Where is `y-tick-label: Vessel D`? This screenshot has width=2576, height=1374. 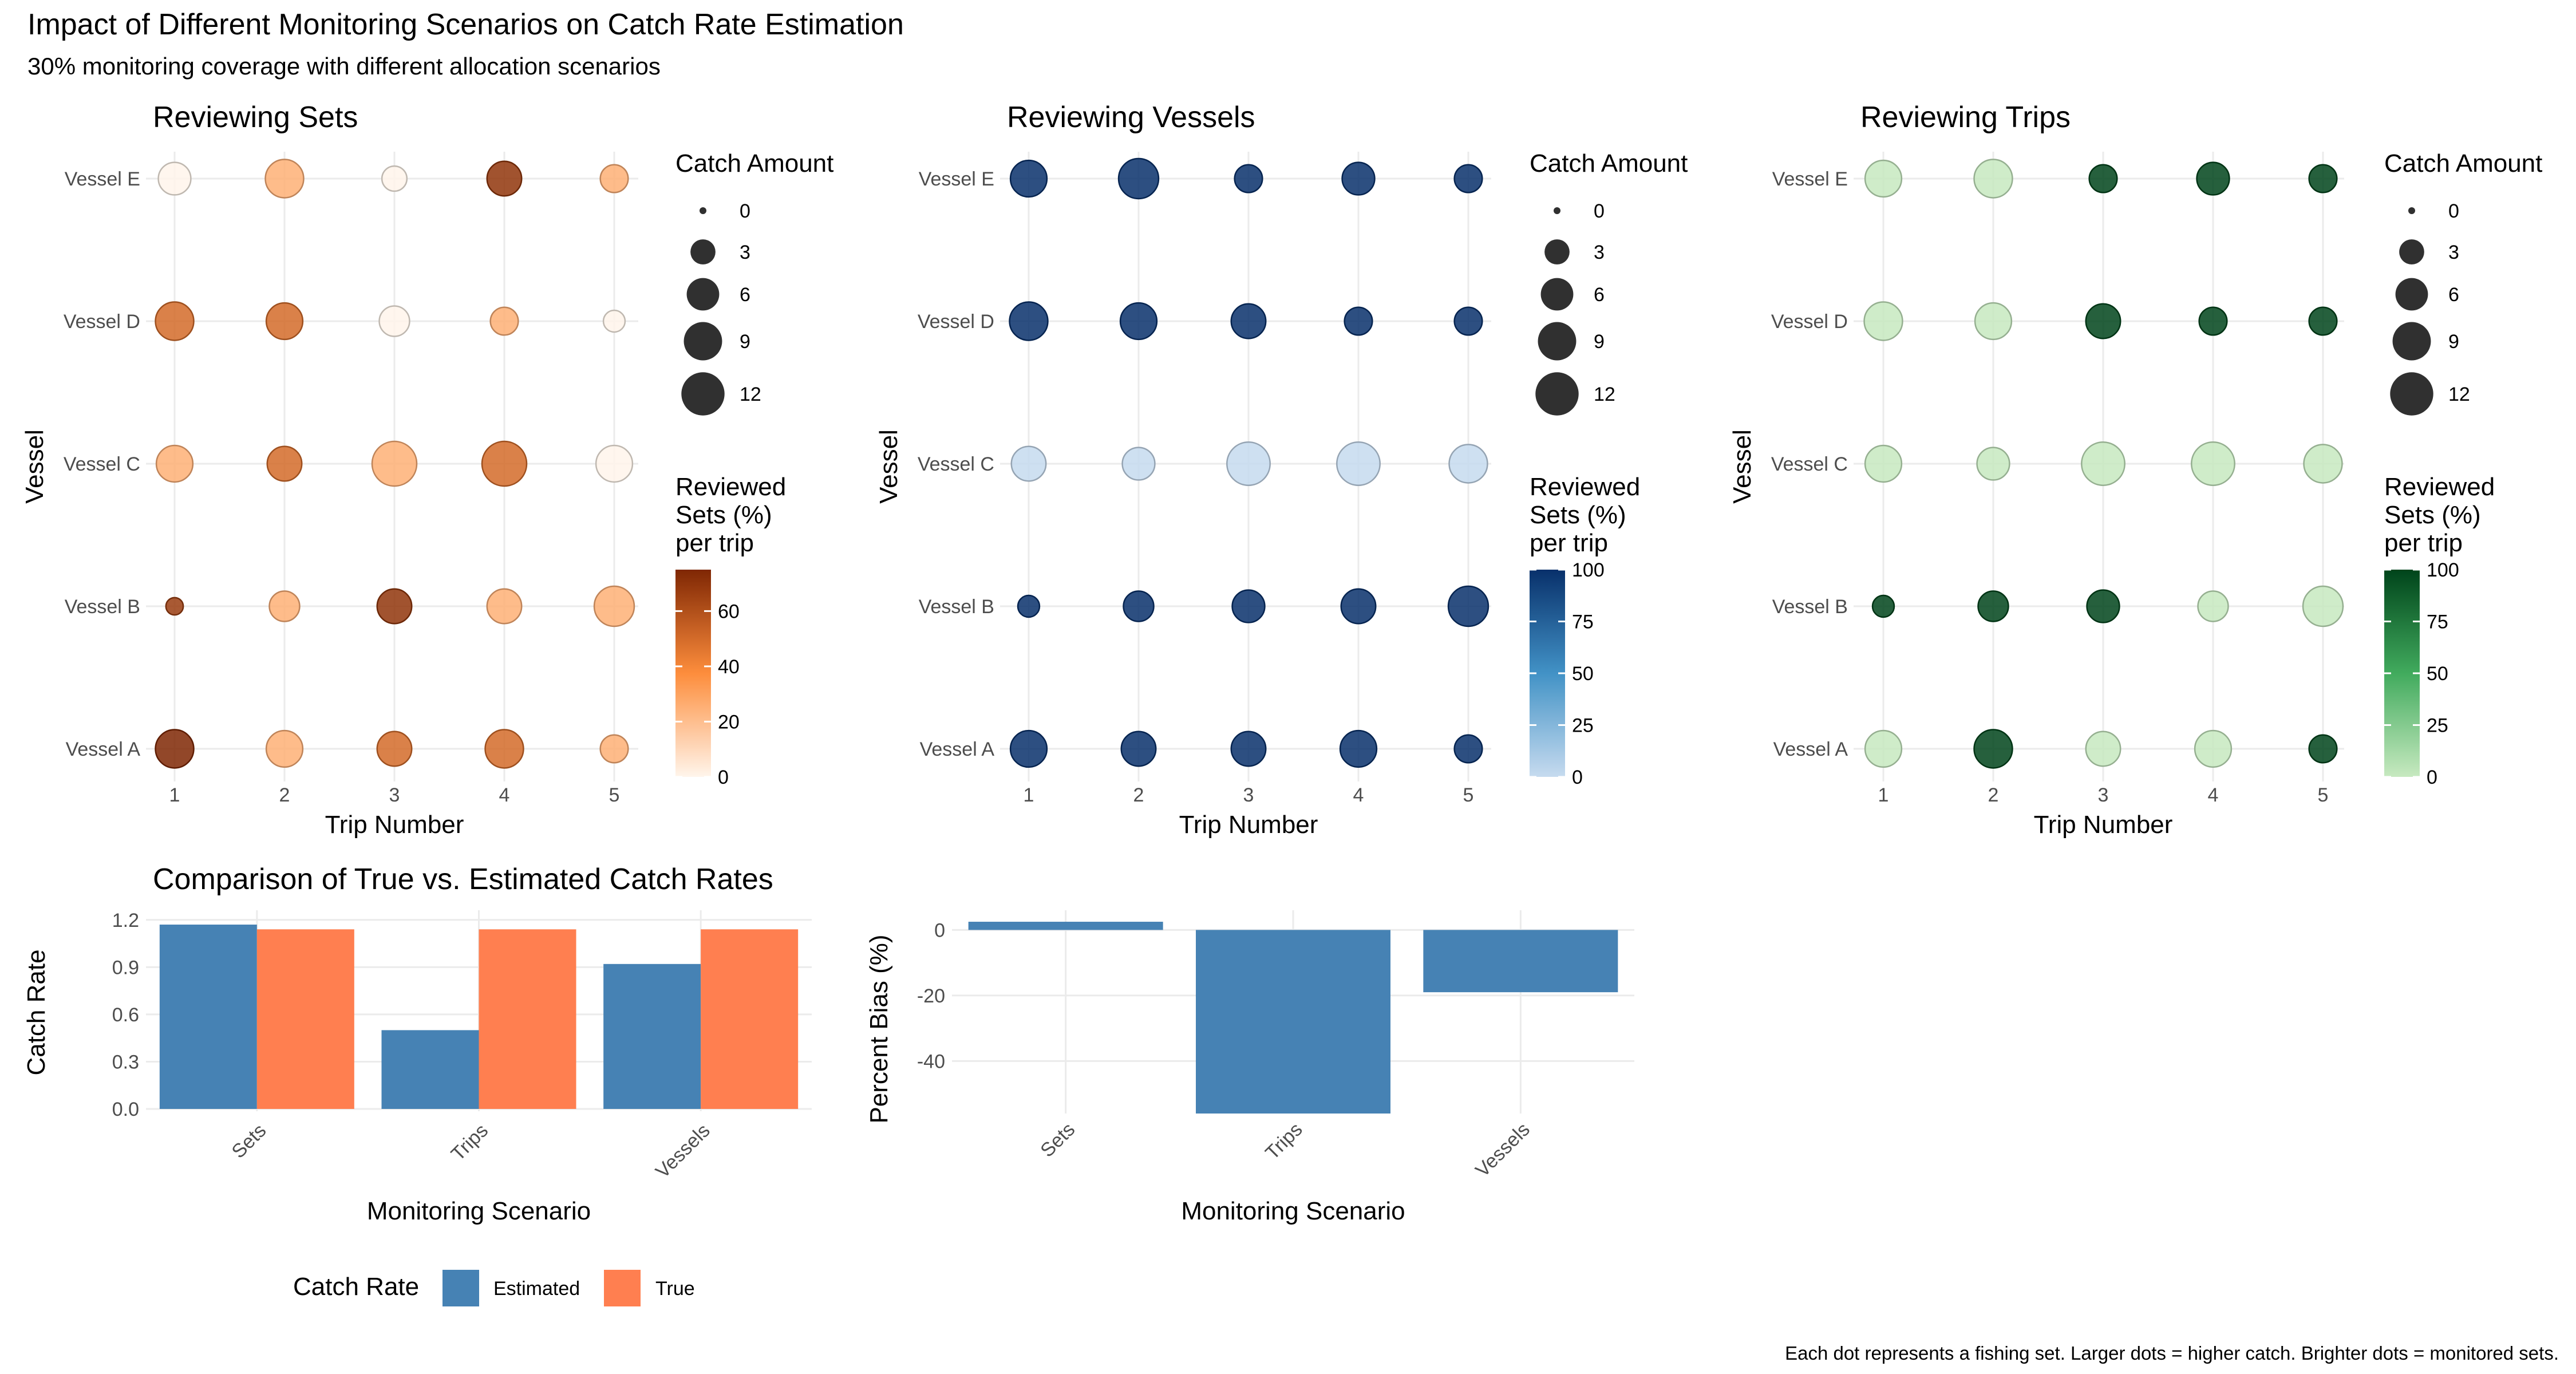
y-tick-label: Vessel D is located at coordinates (1809, 322).